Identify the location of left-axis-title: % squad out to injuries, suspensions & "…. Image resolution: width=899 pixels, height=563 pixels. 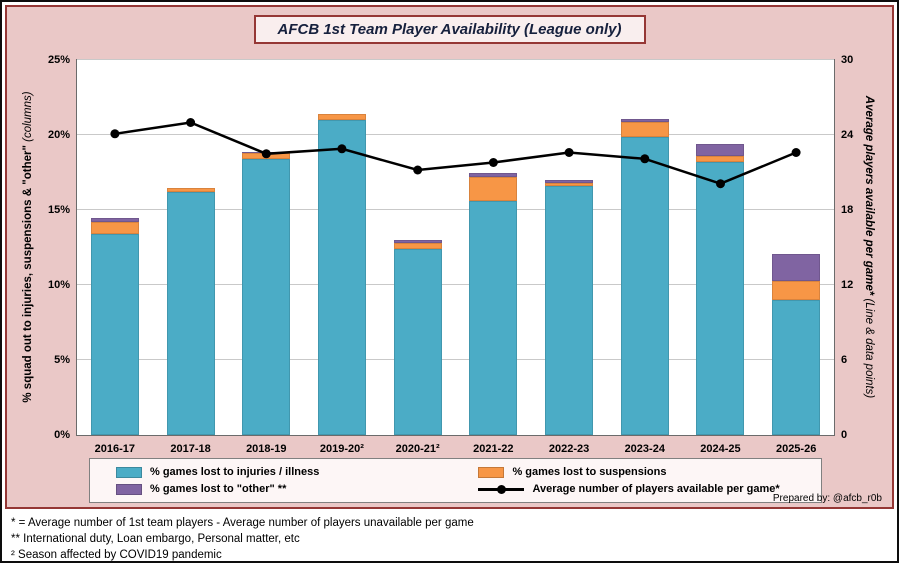
(28, 246).